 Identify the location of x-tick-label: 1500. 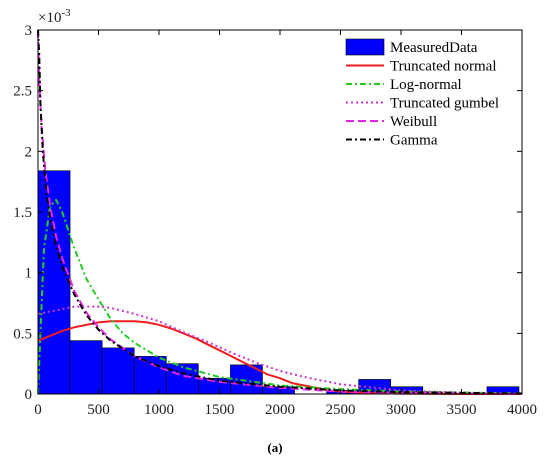
(220, 410).